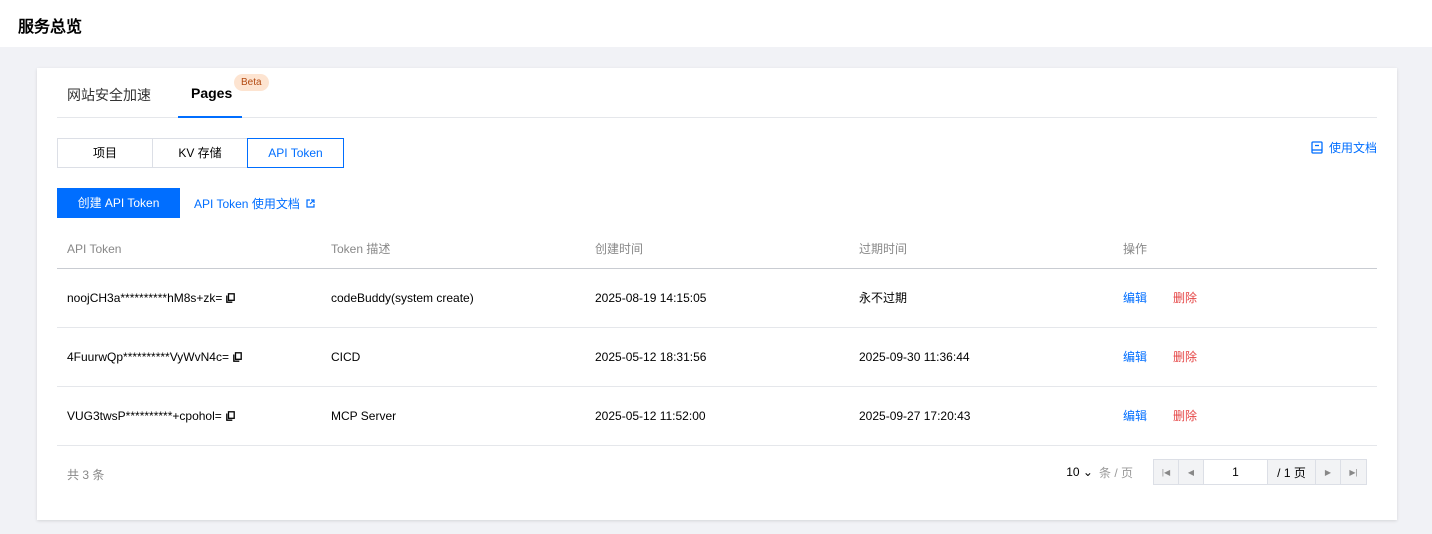  Describe the element at coordinates (145, 297) in the screenshot. I see `token-value: noojCH3a**********hM8s+zk=` at that location.